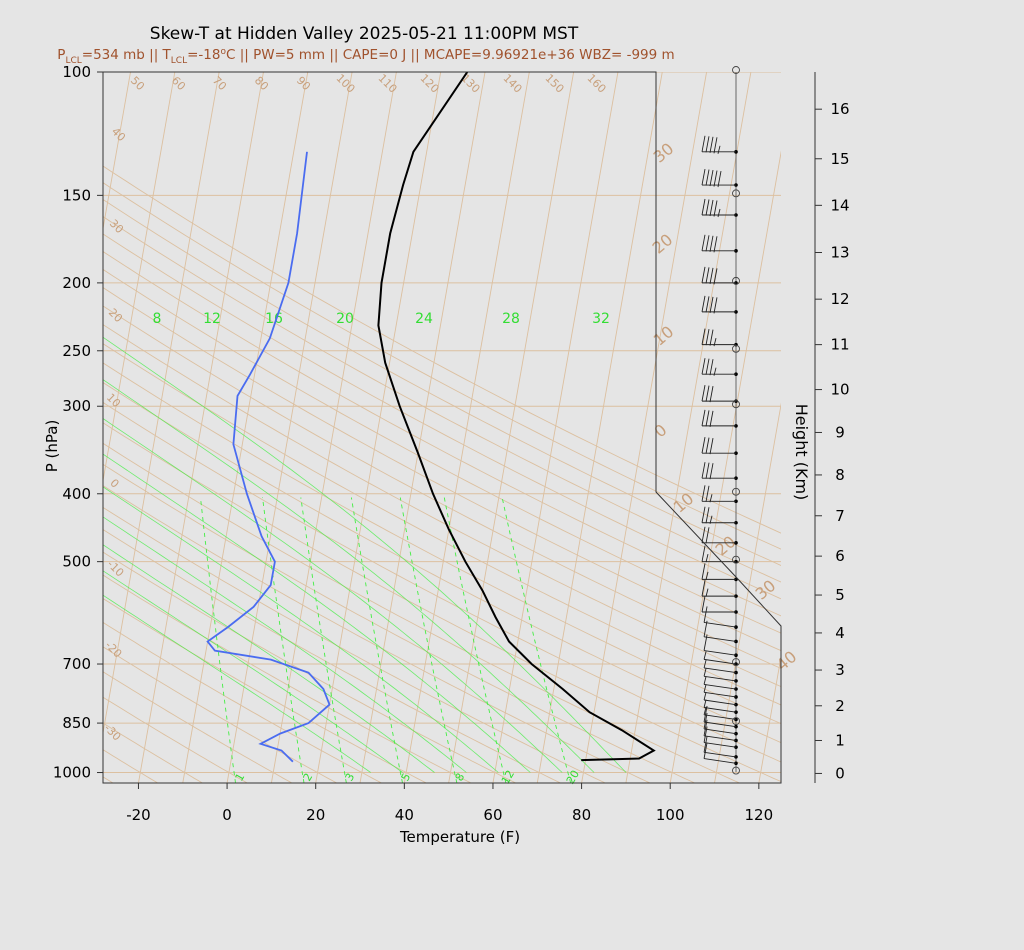 The height and width of the screenshot is (950, 1024). I want to click on tlcl-value: =-18, so click(203, 55).